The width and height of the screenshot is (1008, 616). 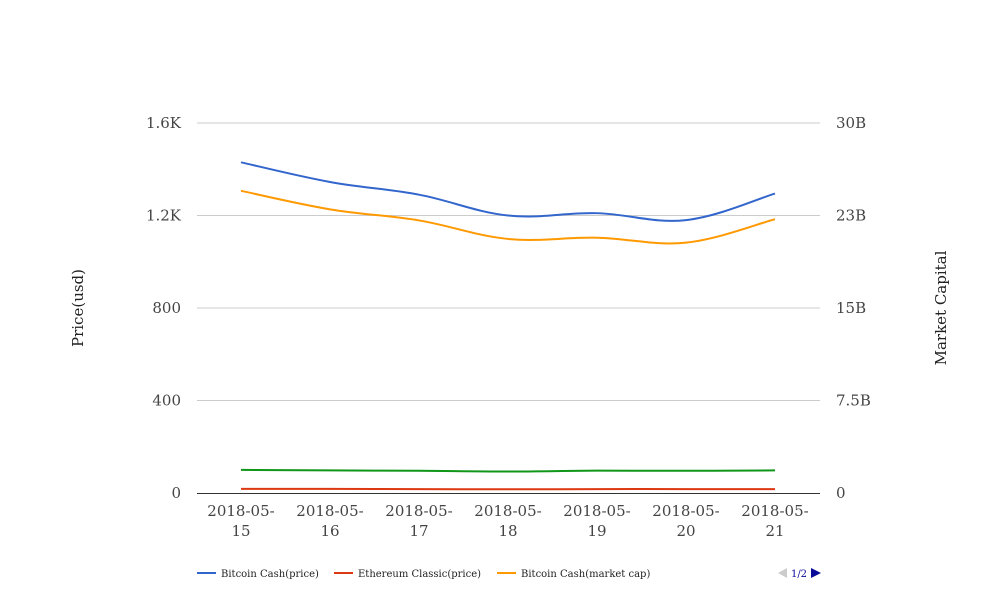 I want to click on left-tick-label: 800, so click(x=166, y=308).